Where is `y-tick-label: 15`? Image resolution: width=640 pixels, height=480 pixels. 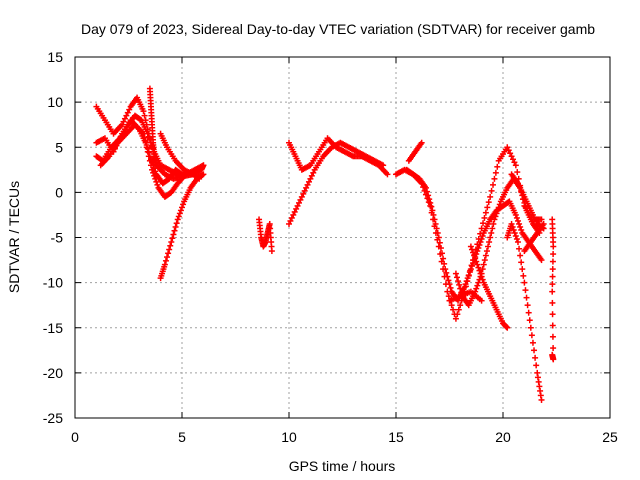 y-tick-label: 15 is located at coordinates (55, 57).